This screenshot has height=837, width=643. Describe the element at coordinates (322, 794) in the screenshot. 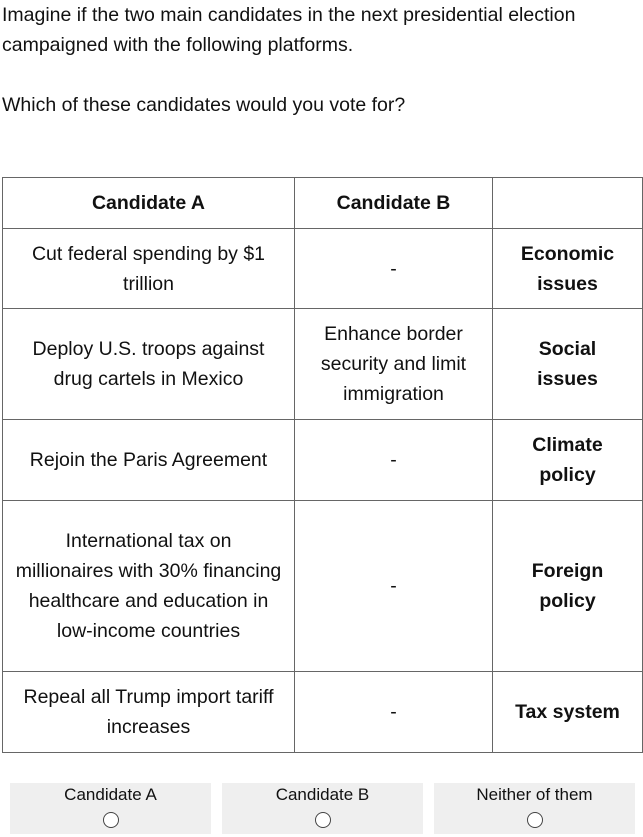

I see `choice-label: Candidate B` at that location.